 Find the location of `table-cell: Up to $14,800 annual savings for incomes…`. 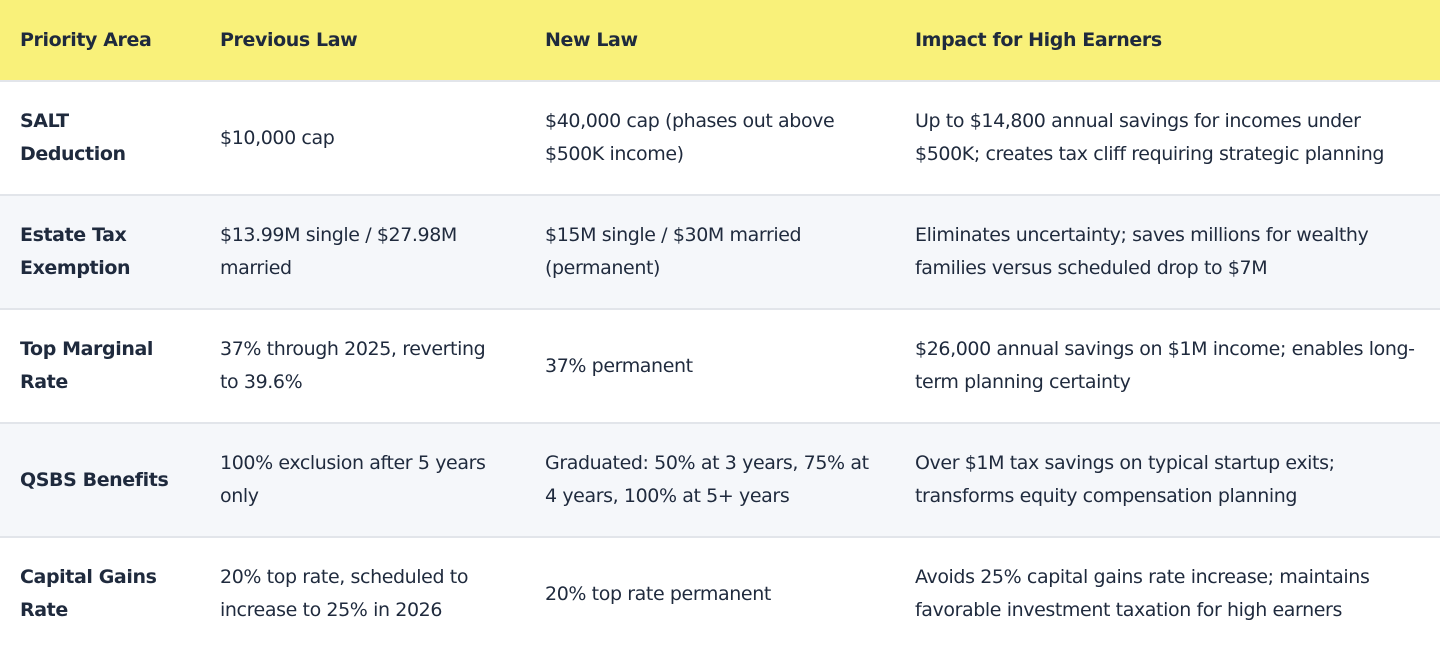

table-cell: Up to $14,800 annual savings for incomes… is located at coordinates (1167, 137).